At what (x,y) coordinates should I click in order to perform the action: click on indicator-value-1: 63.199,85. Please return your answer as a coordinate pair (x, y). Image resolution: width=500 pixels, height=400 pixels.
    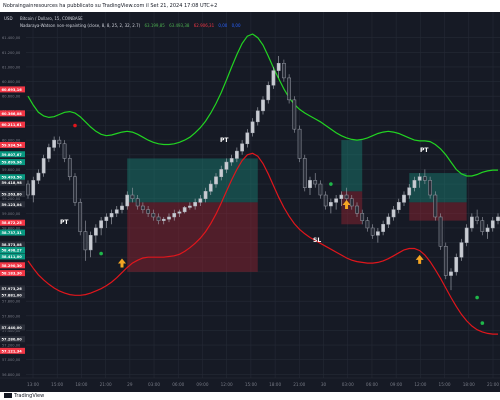
    Looking at the image, I should click on (154, 25).